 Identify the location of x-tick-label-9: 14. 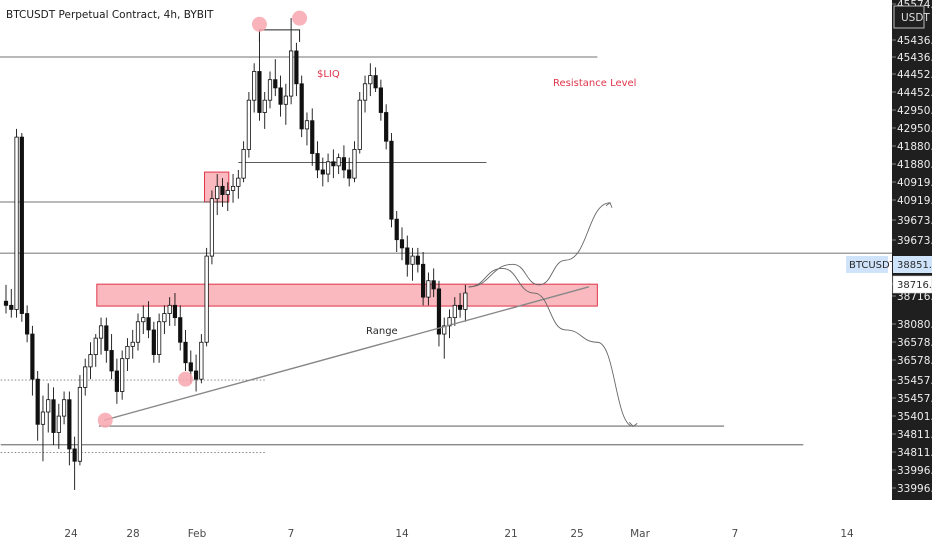
(847, 534).